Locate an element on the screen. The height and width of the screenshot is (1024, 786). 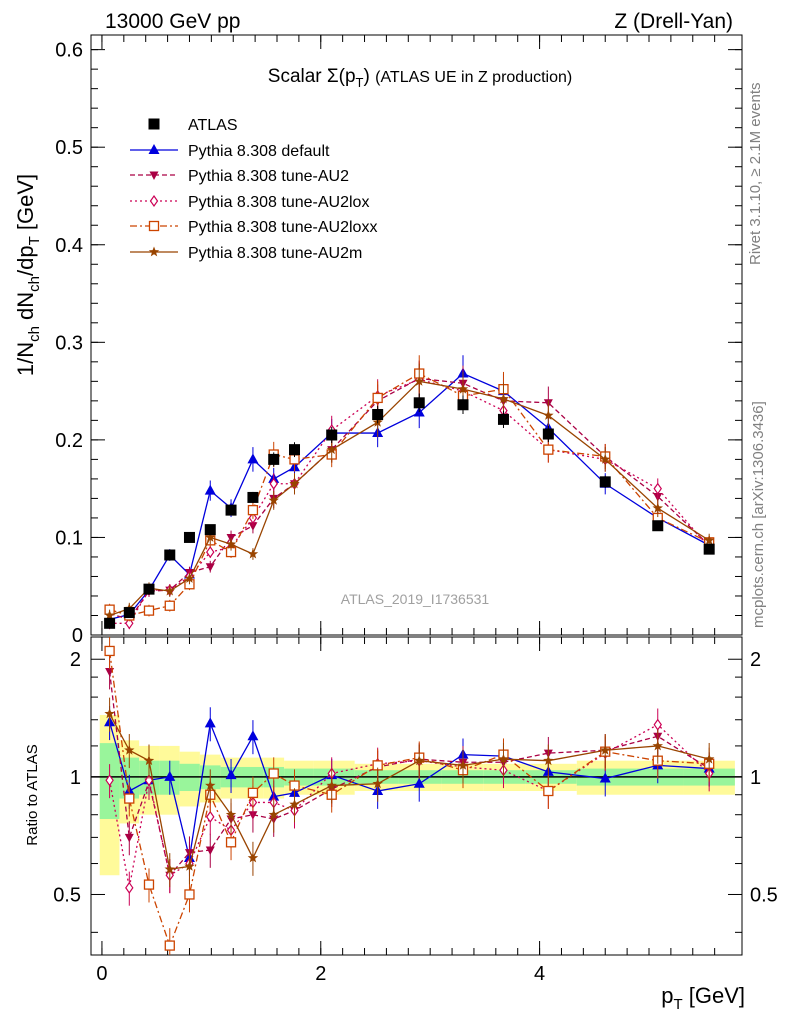
legend-label-au2m: Pythia 8.308 tune-AU2m is located at coordinates (275, 253).